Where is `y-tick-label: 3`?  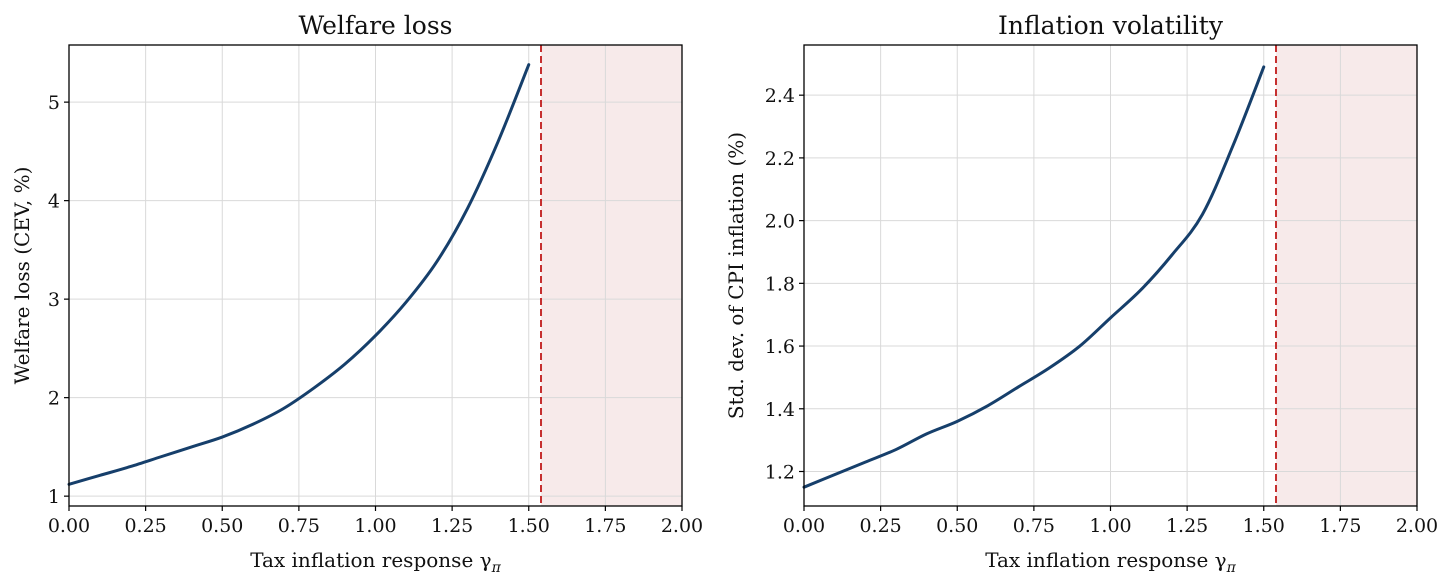
y-tick-label: 3 is located at coordinates (54, 300).